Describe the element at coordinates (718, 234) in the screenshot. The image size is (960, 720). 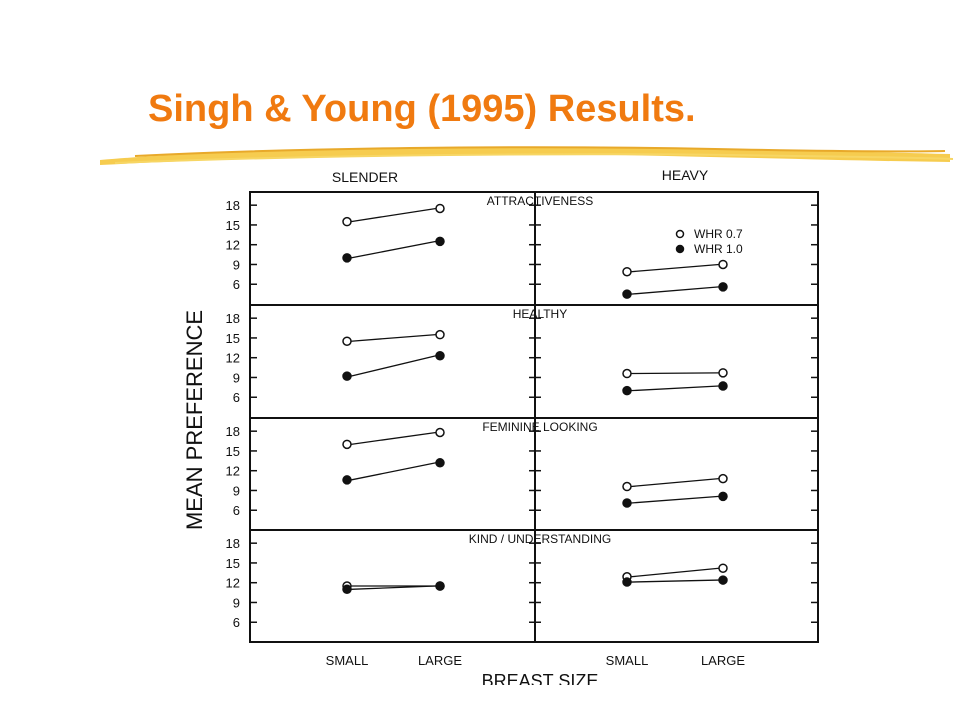
I see `legend-label: WHR 0.7` at that location.